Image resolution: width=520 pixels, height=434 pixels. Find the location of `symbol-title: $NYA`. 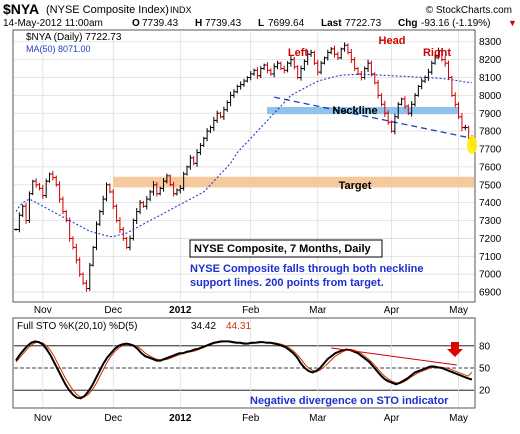

symbol-title: $NYA is located at coordinates (21, 9).